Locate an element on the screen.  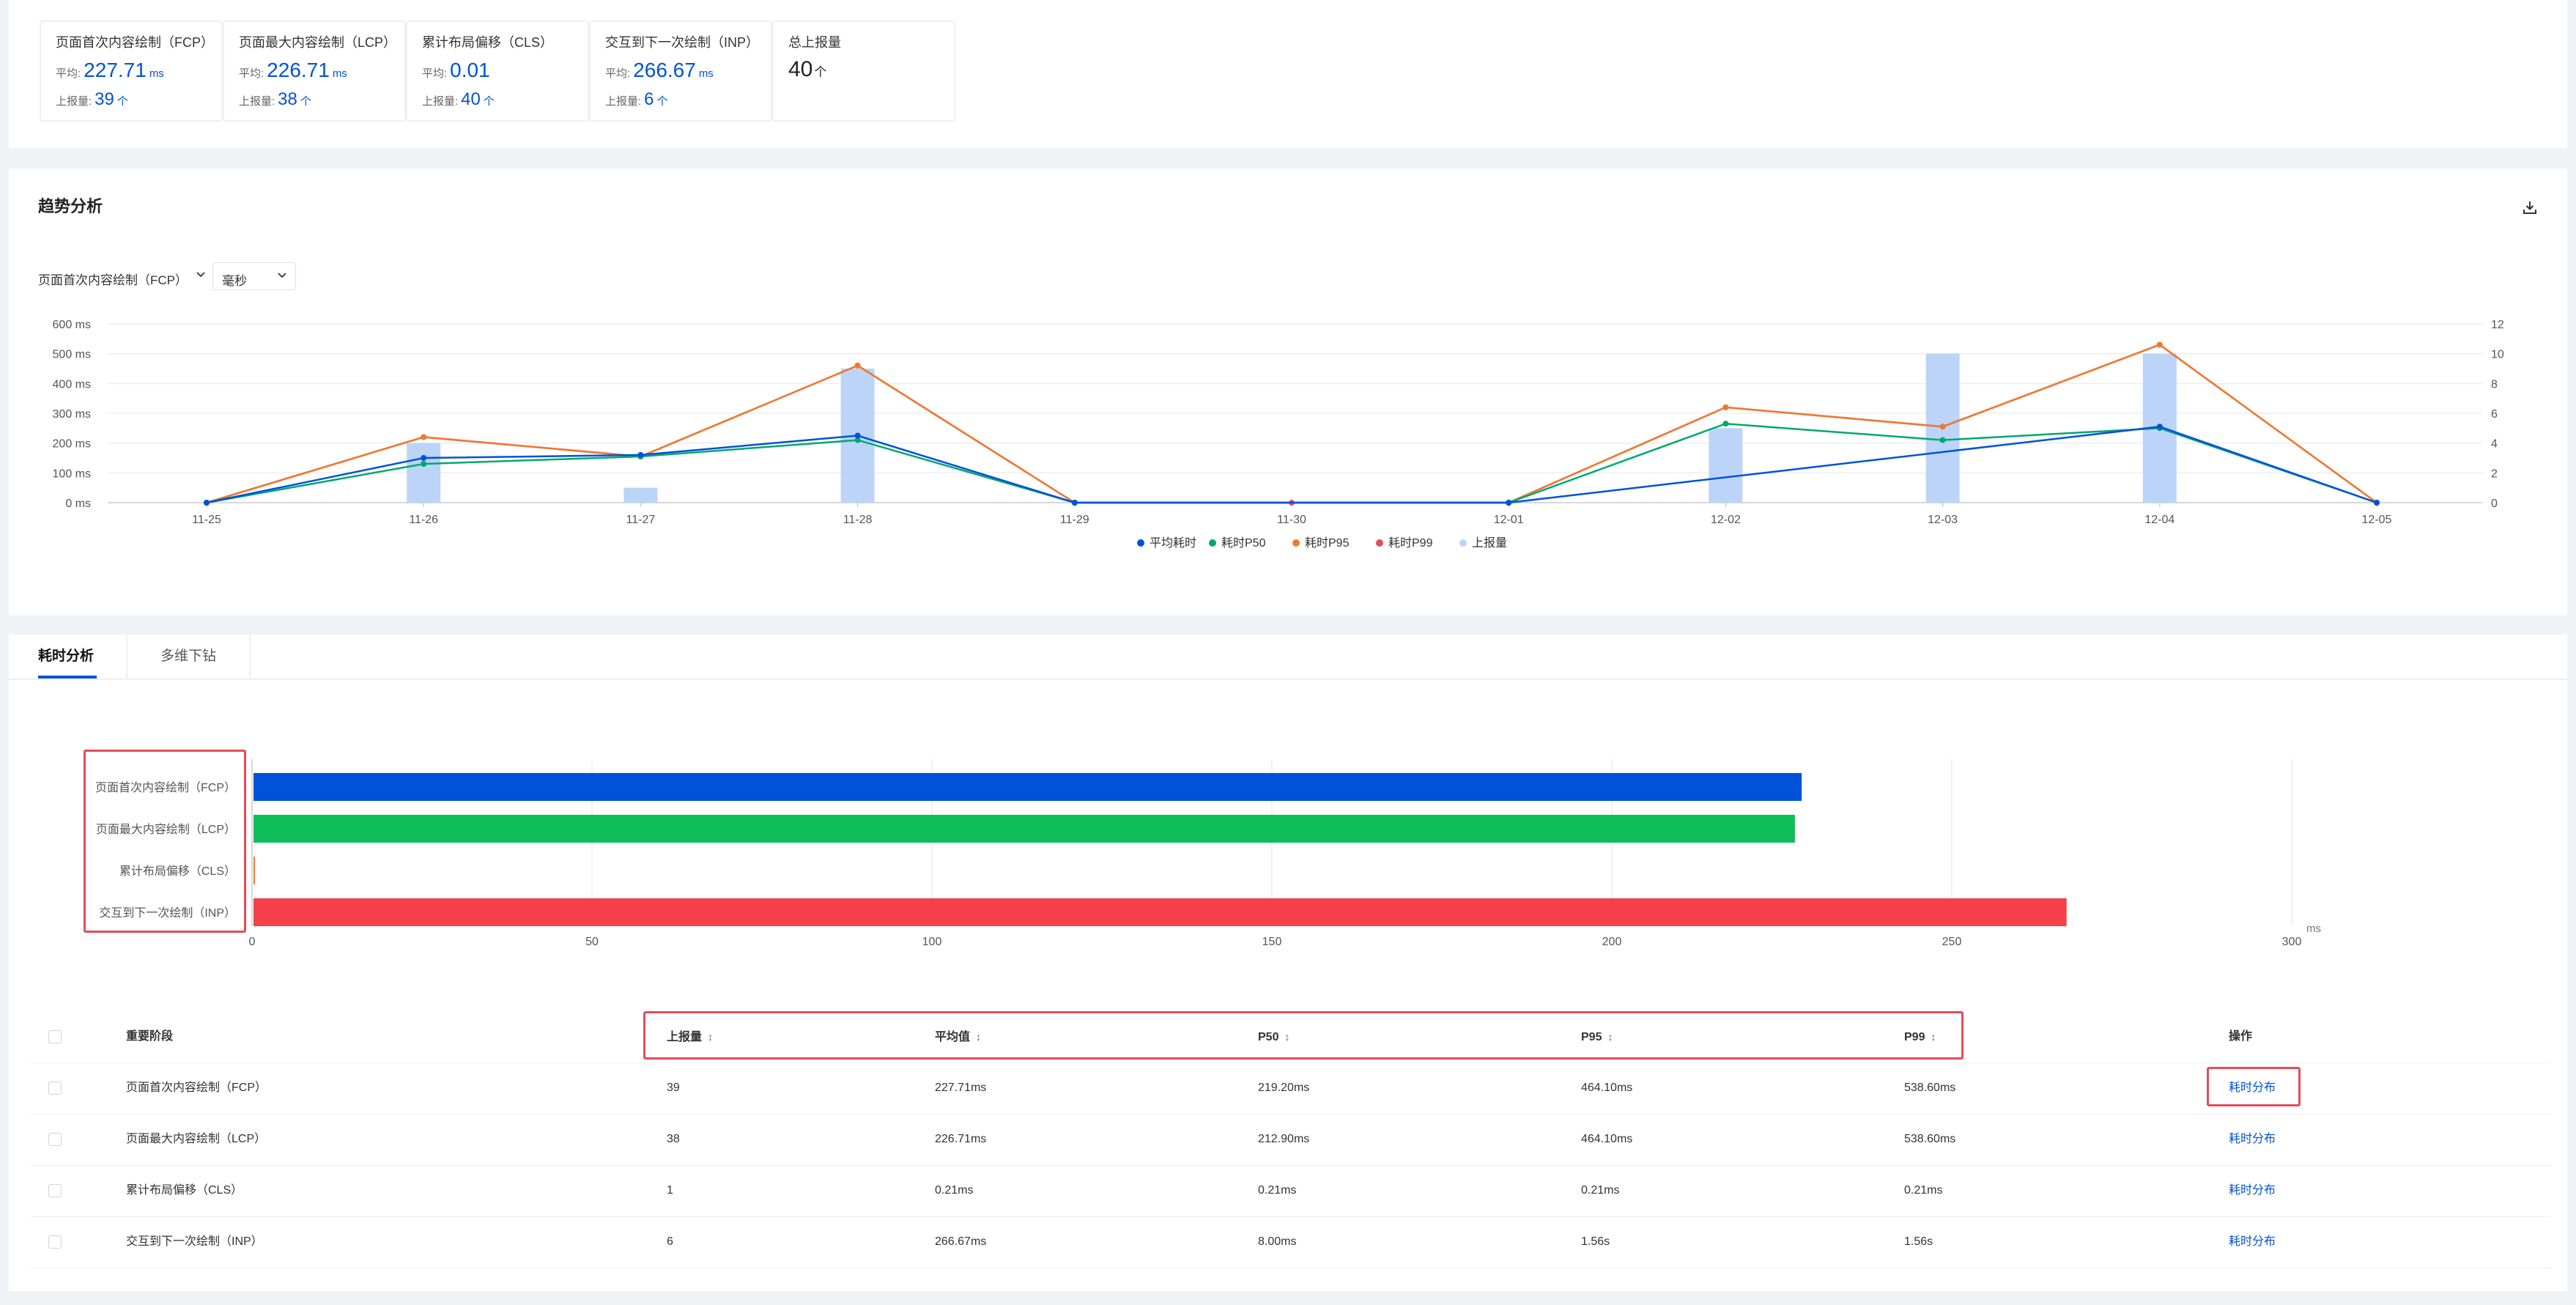
cell-p95: 464.10ms is located at coordinates (1607, 1139).